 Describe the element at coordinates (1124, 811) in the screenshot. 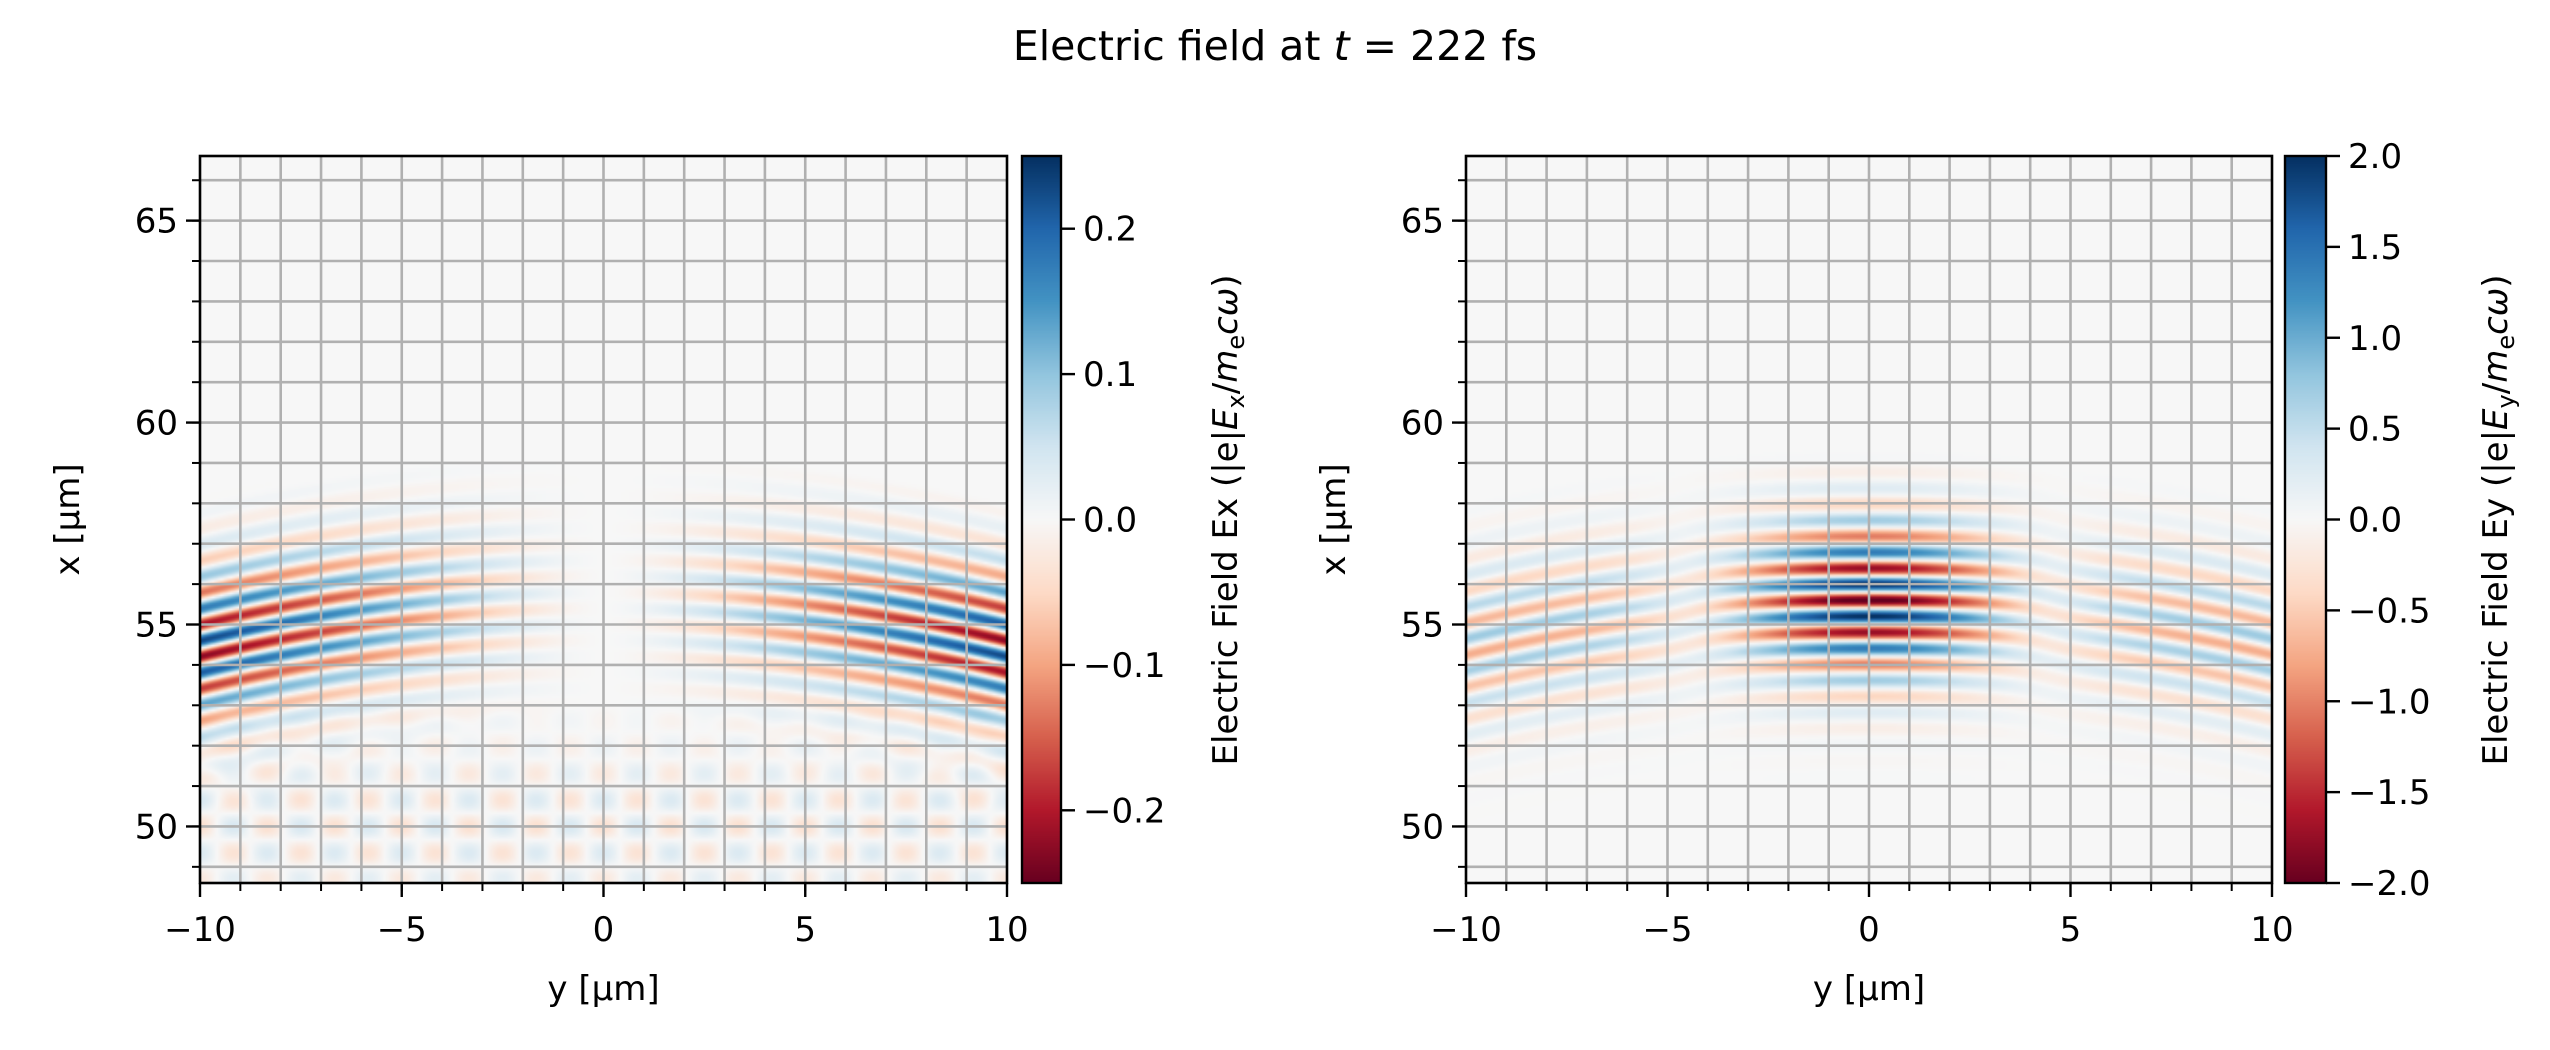

I see `colorbar-tick-label: −0.2` at that location.